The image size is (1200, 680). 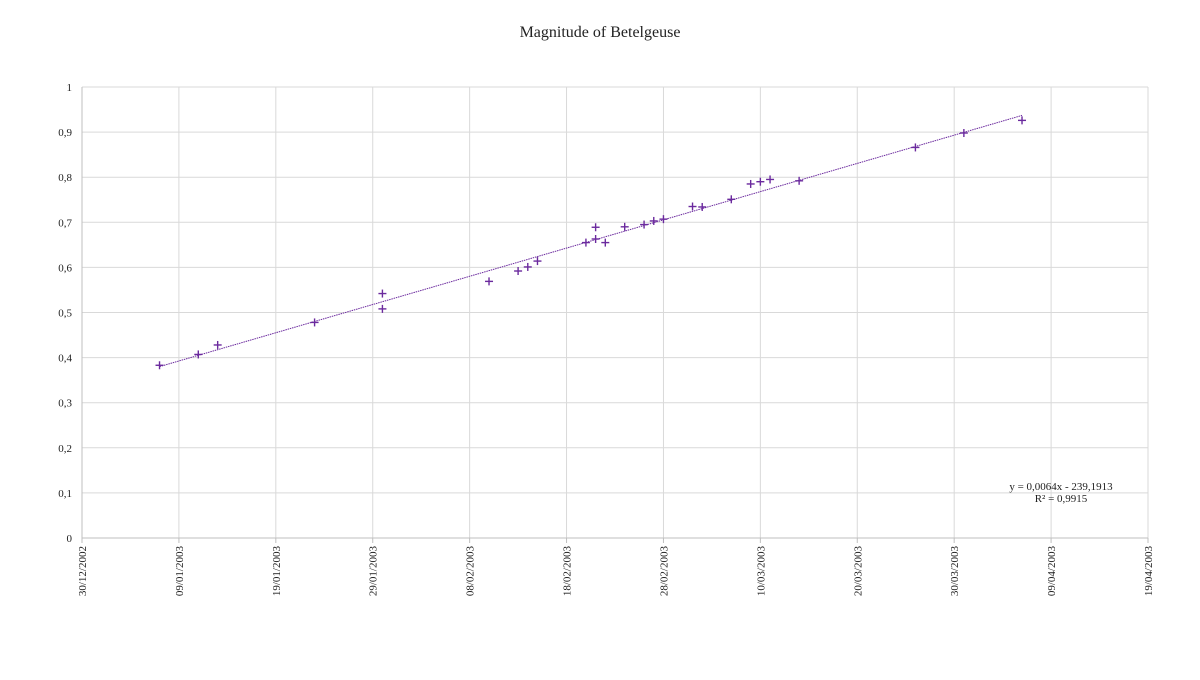 I want to click on y-tick-labels: 0 0,1 0,2 0,3 0,4 0,5 0,6 0,7 0,8 0,9 1, so click(x=65, y=313).